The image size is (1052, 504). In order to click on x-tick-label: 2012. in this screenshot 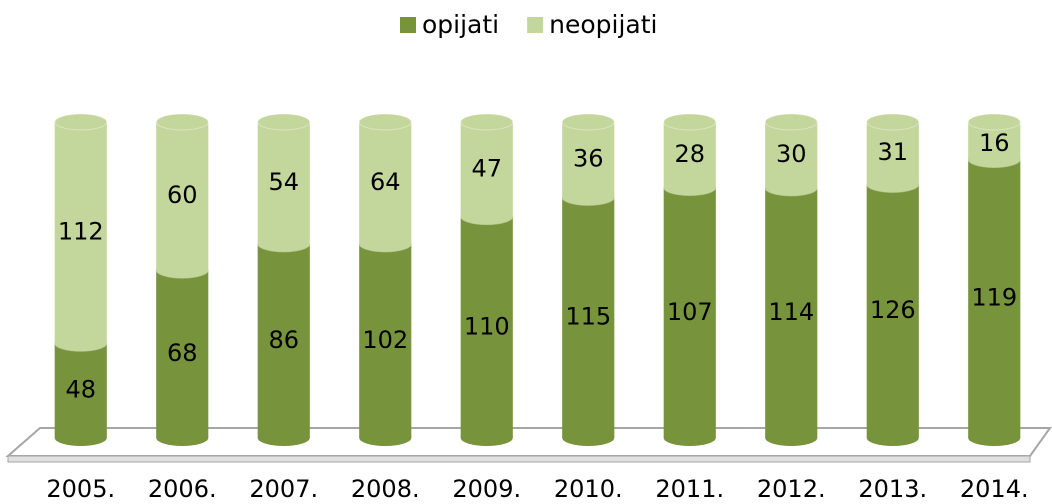, I will do `click(791, 489)`.